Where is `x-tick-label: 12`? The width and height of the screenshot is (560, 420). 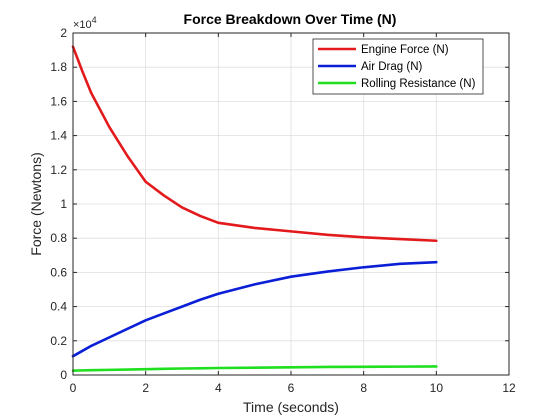 x-tick-label: 12 is located at coordinates (509, 388).